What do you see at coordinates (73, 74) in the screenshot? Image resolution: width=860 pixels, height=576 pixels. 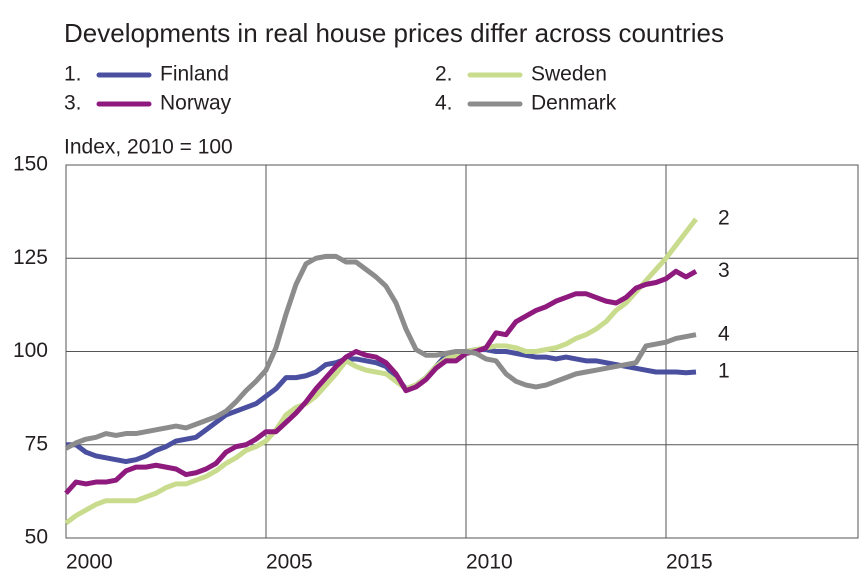 I see `legend-number: 1.` at bounding box center [73, 74].